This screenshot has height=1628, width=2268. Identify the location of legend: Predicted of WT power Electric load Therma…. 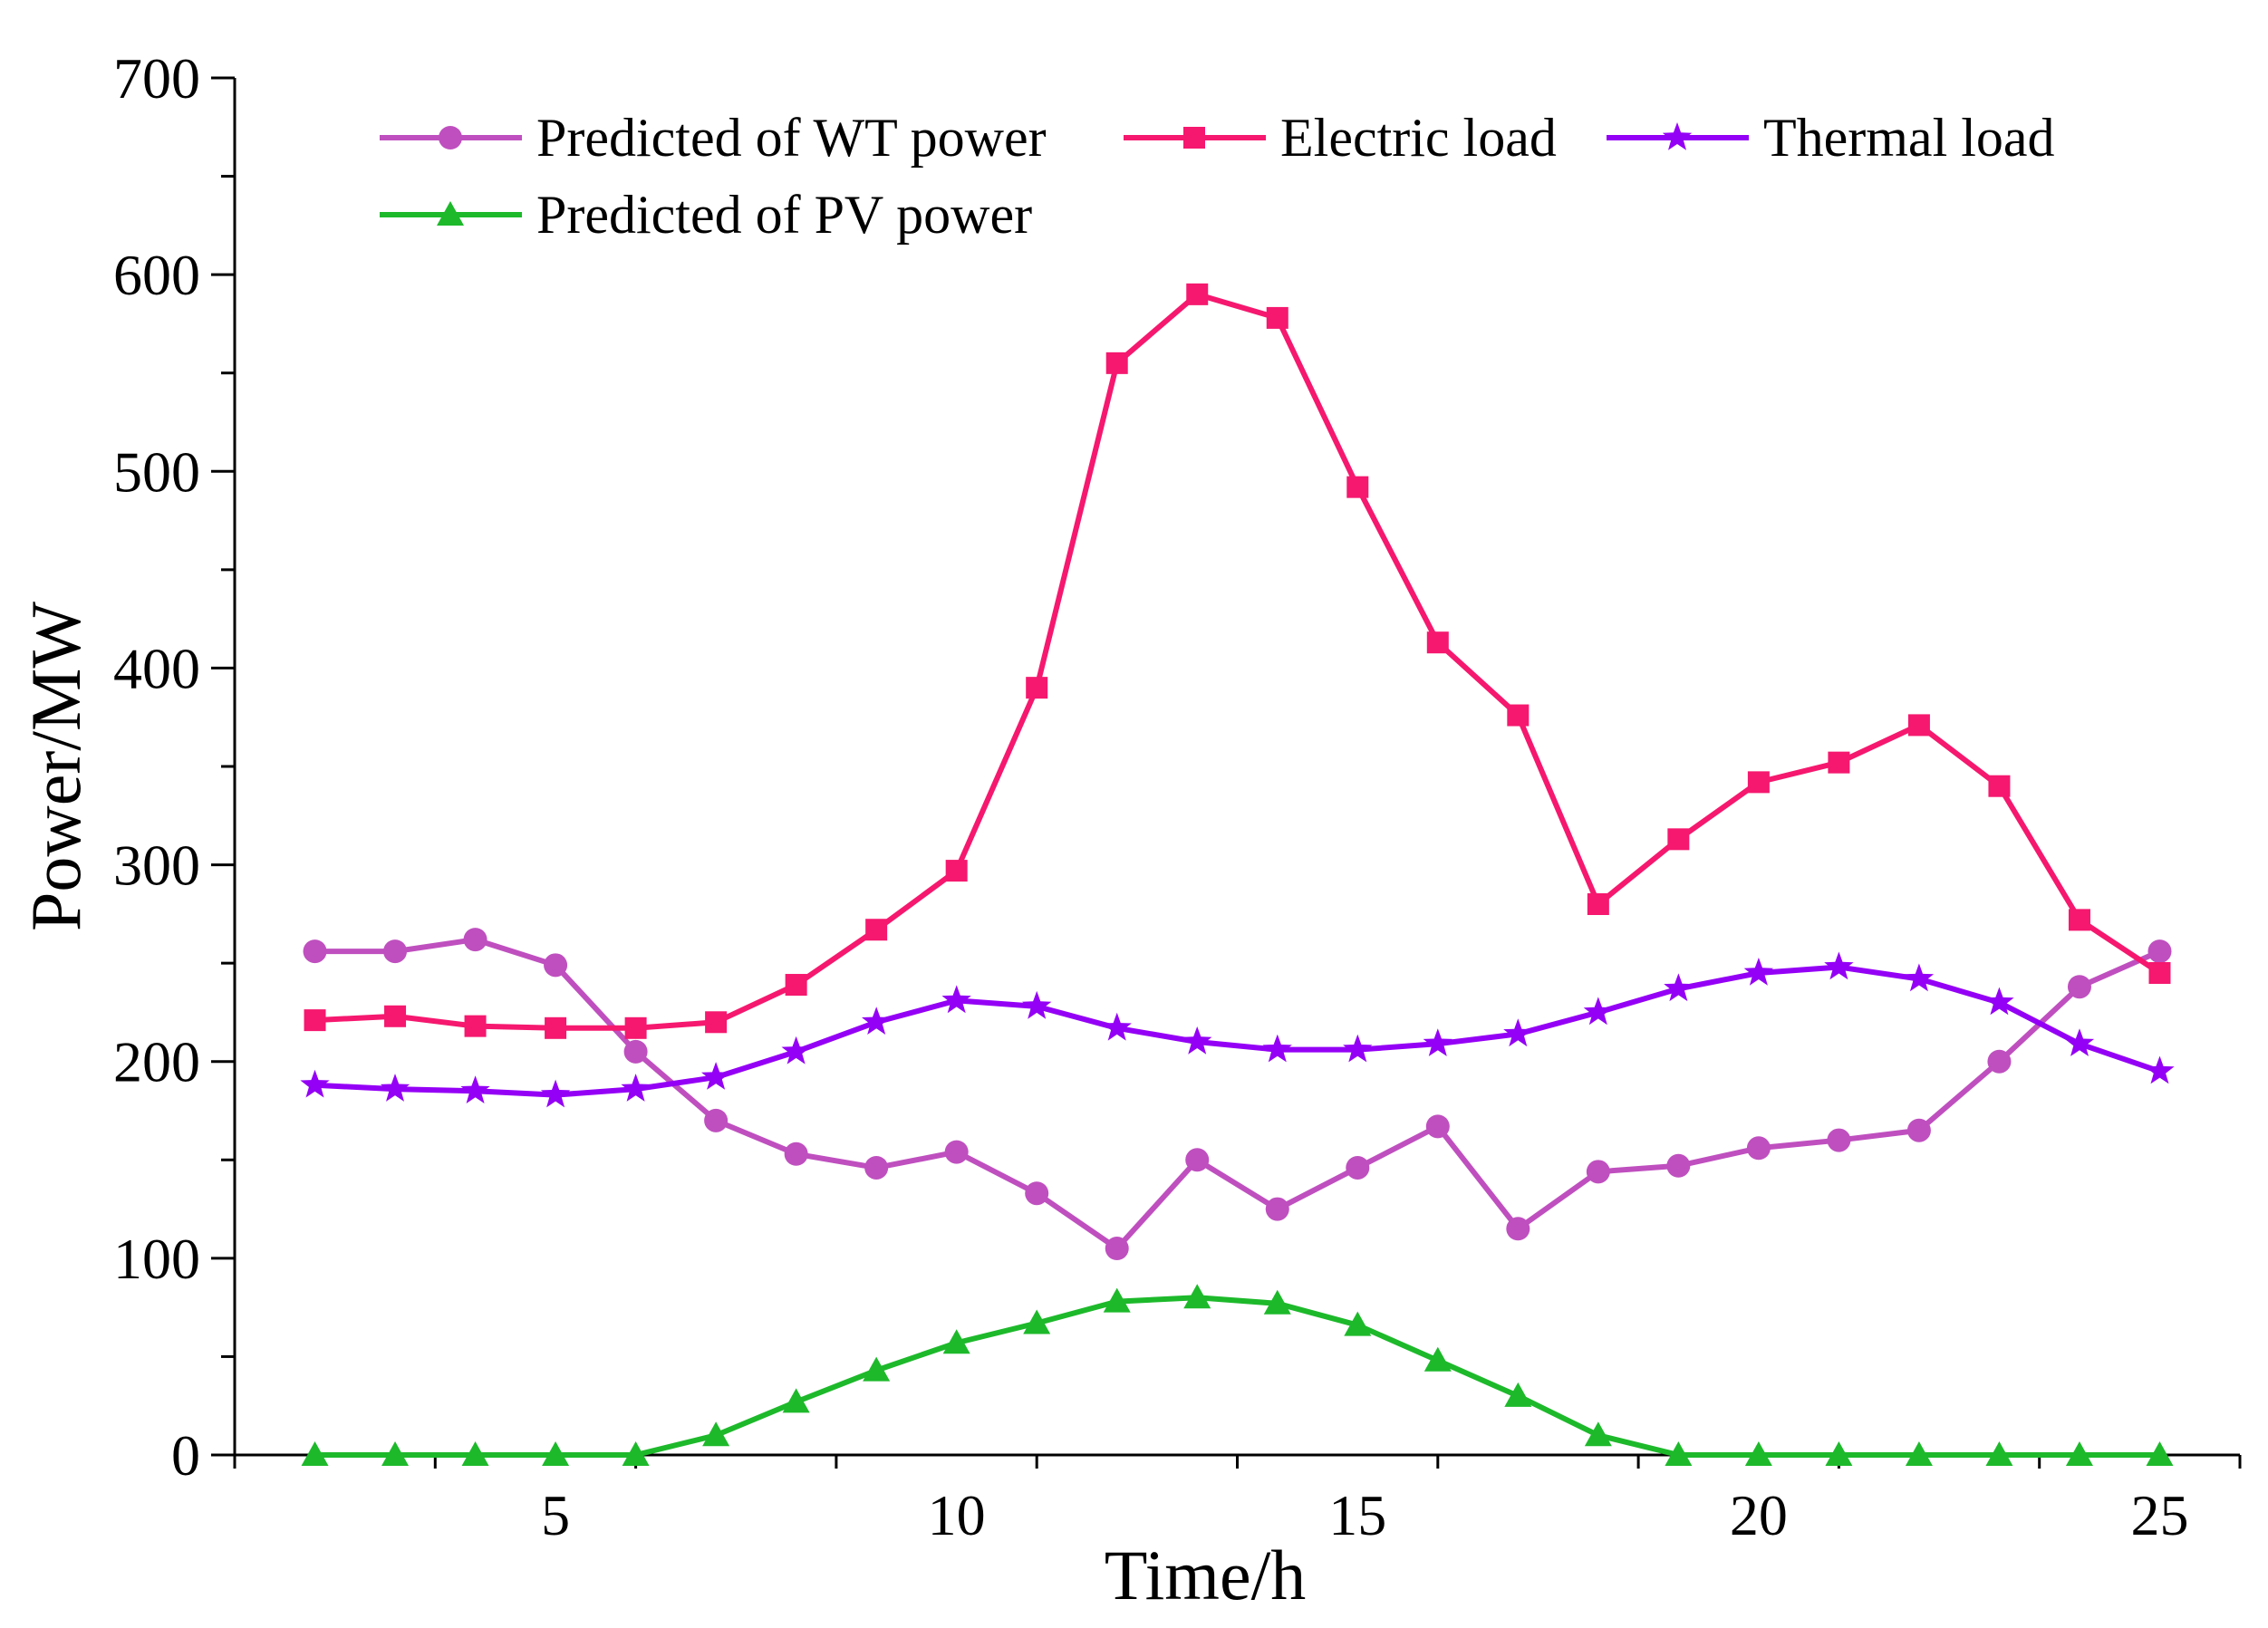
(1217, 176).